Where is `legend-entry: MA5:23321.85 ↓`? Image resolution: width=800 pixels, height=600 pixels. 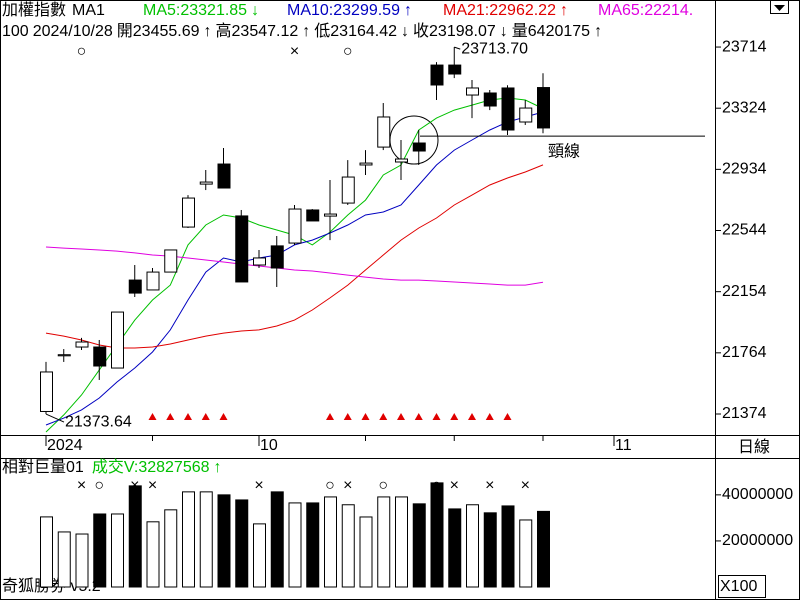 legend-entry: MA5:23321.85 ↓ is located at coordinates (201, 10).